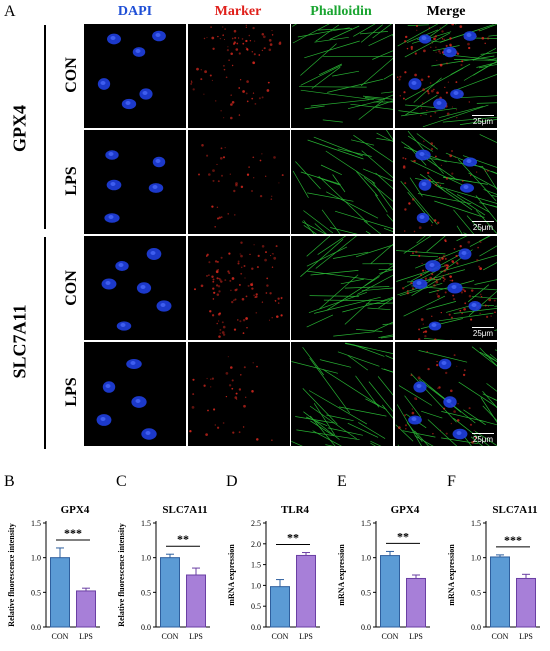 The image size is (550, 651). What do you see at coordinates (71, 75) in the screenshot?
I see `row-label-gpx4-con: CON` at bounding box center [71, 75].